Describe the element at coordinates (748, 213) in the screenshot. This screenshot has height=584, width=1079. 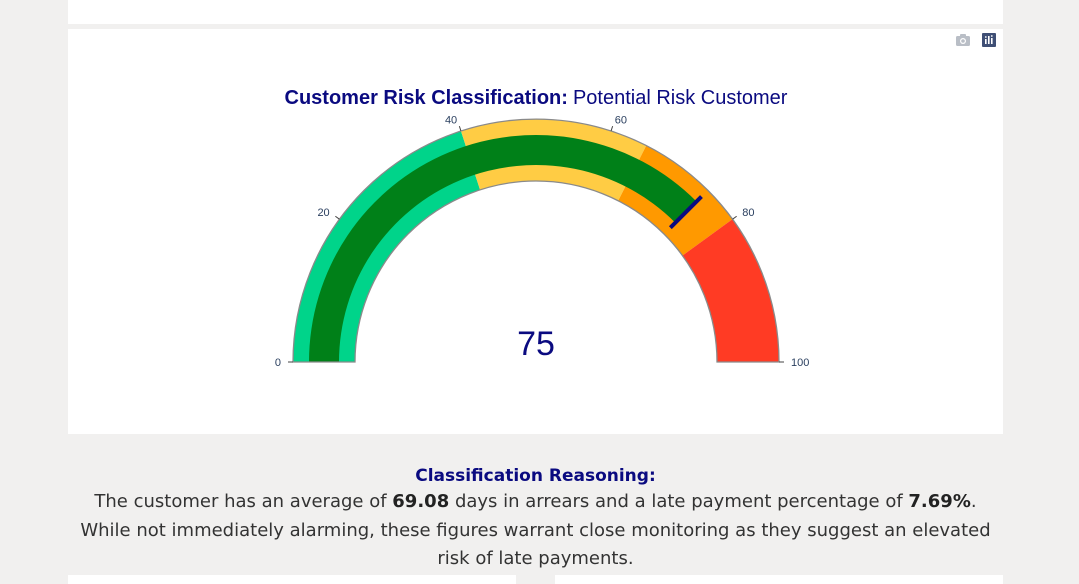
I see `gauge-tick-label: 80` at that location.